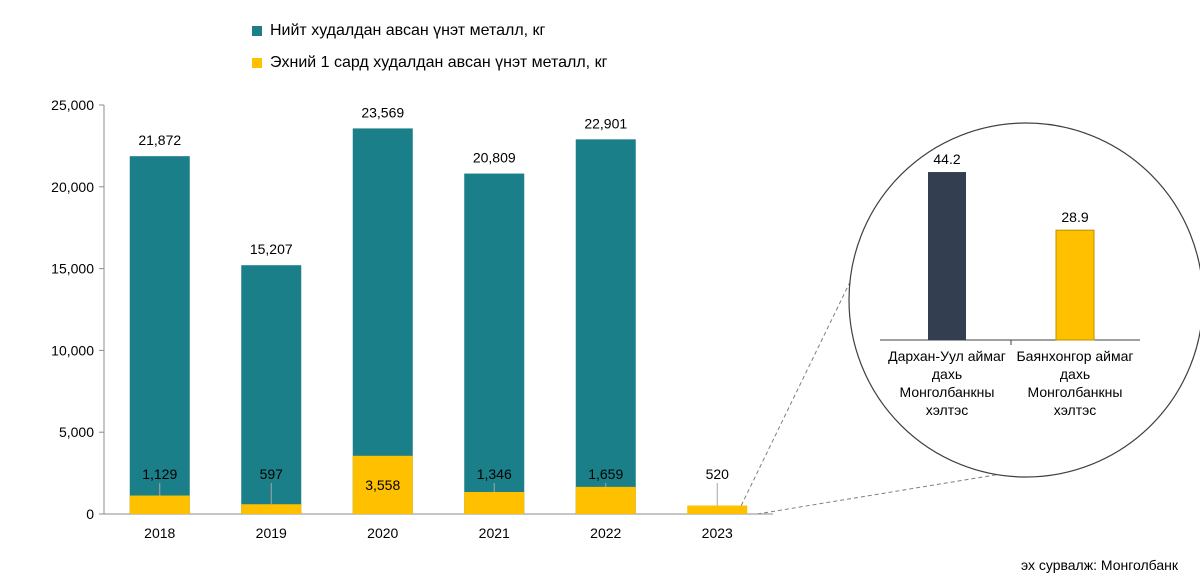 This screenshot has height=581, width=1200. Describe the element at coordinates (494, 158) in the screenshot. I see `data-label-total-2021: 20,809` at that location.